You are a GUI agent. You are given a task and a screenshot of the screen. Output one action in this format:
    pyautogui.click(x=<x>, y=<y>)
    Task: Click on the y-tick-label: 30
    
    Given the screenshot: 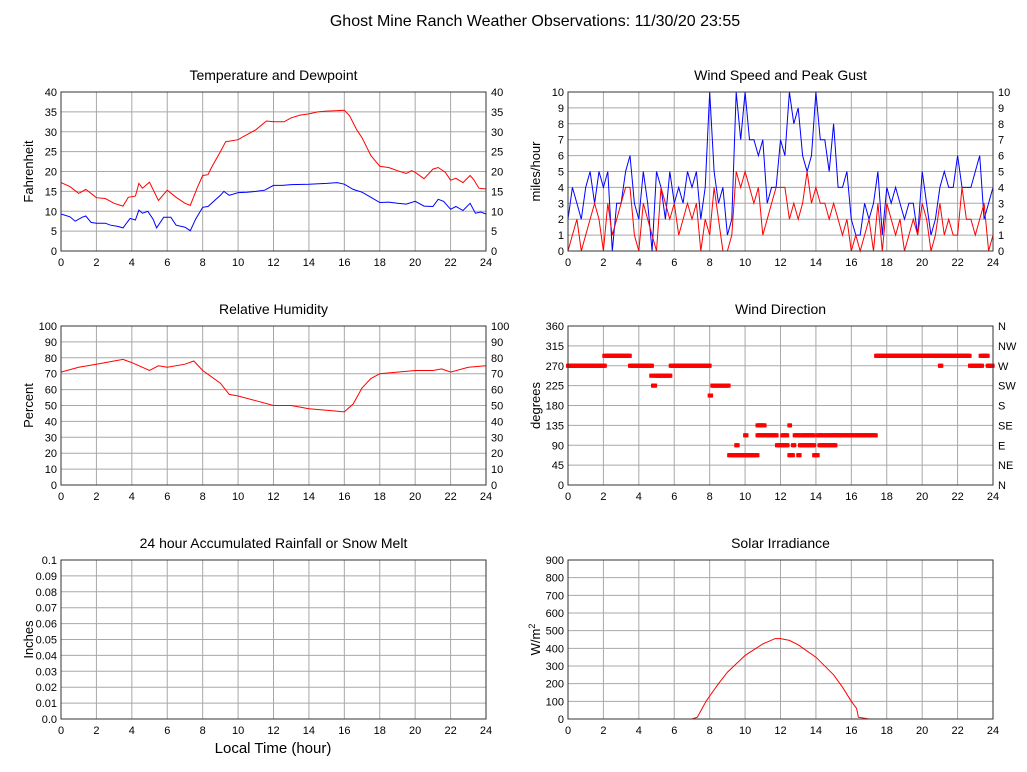 What is the action you would take?
    pyautogui.click(x=51, y=438)
    